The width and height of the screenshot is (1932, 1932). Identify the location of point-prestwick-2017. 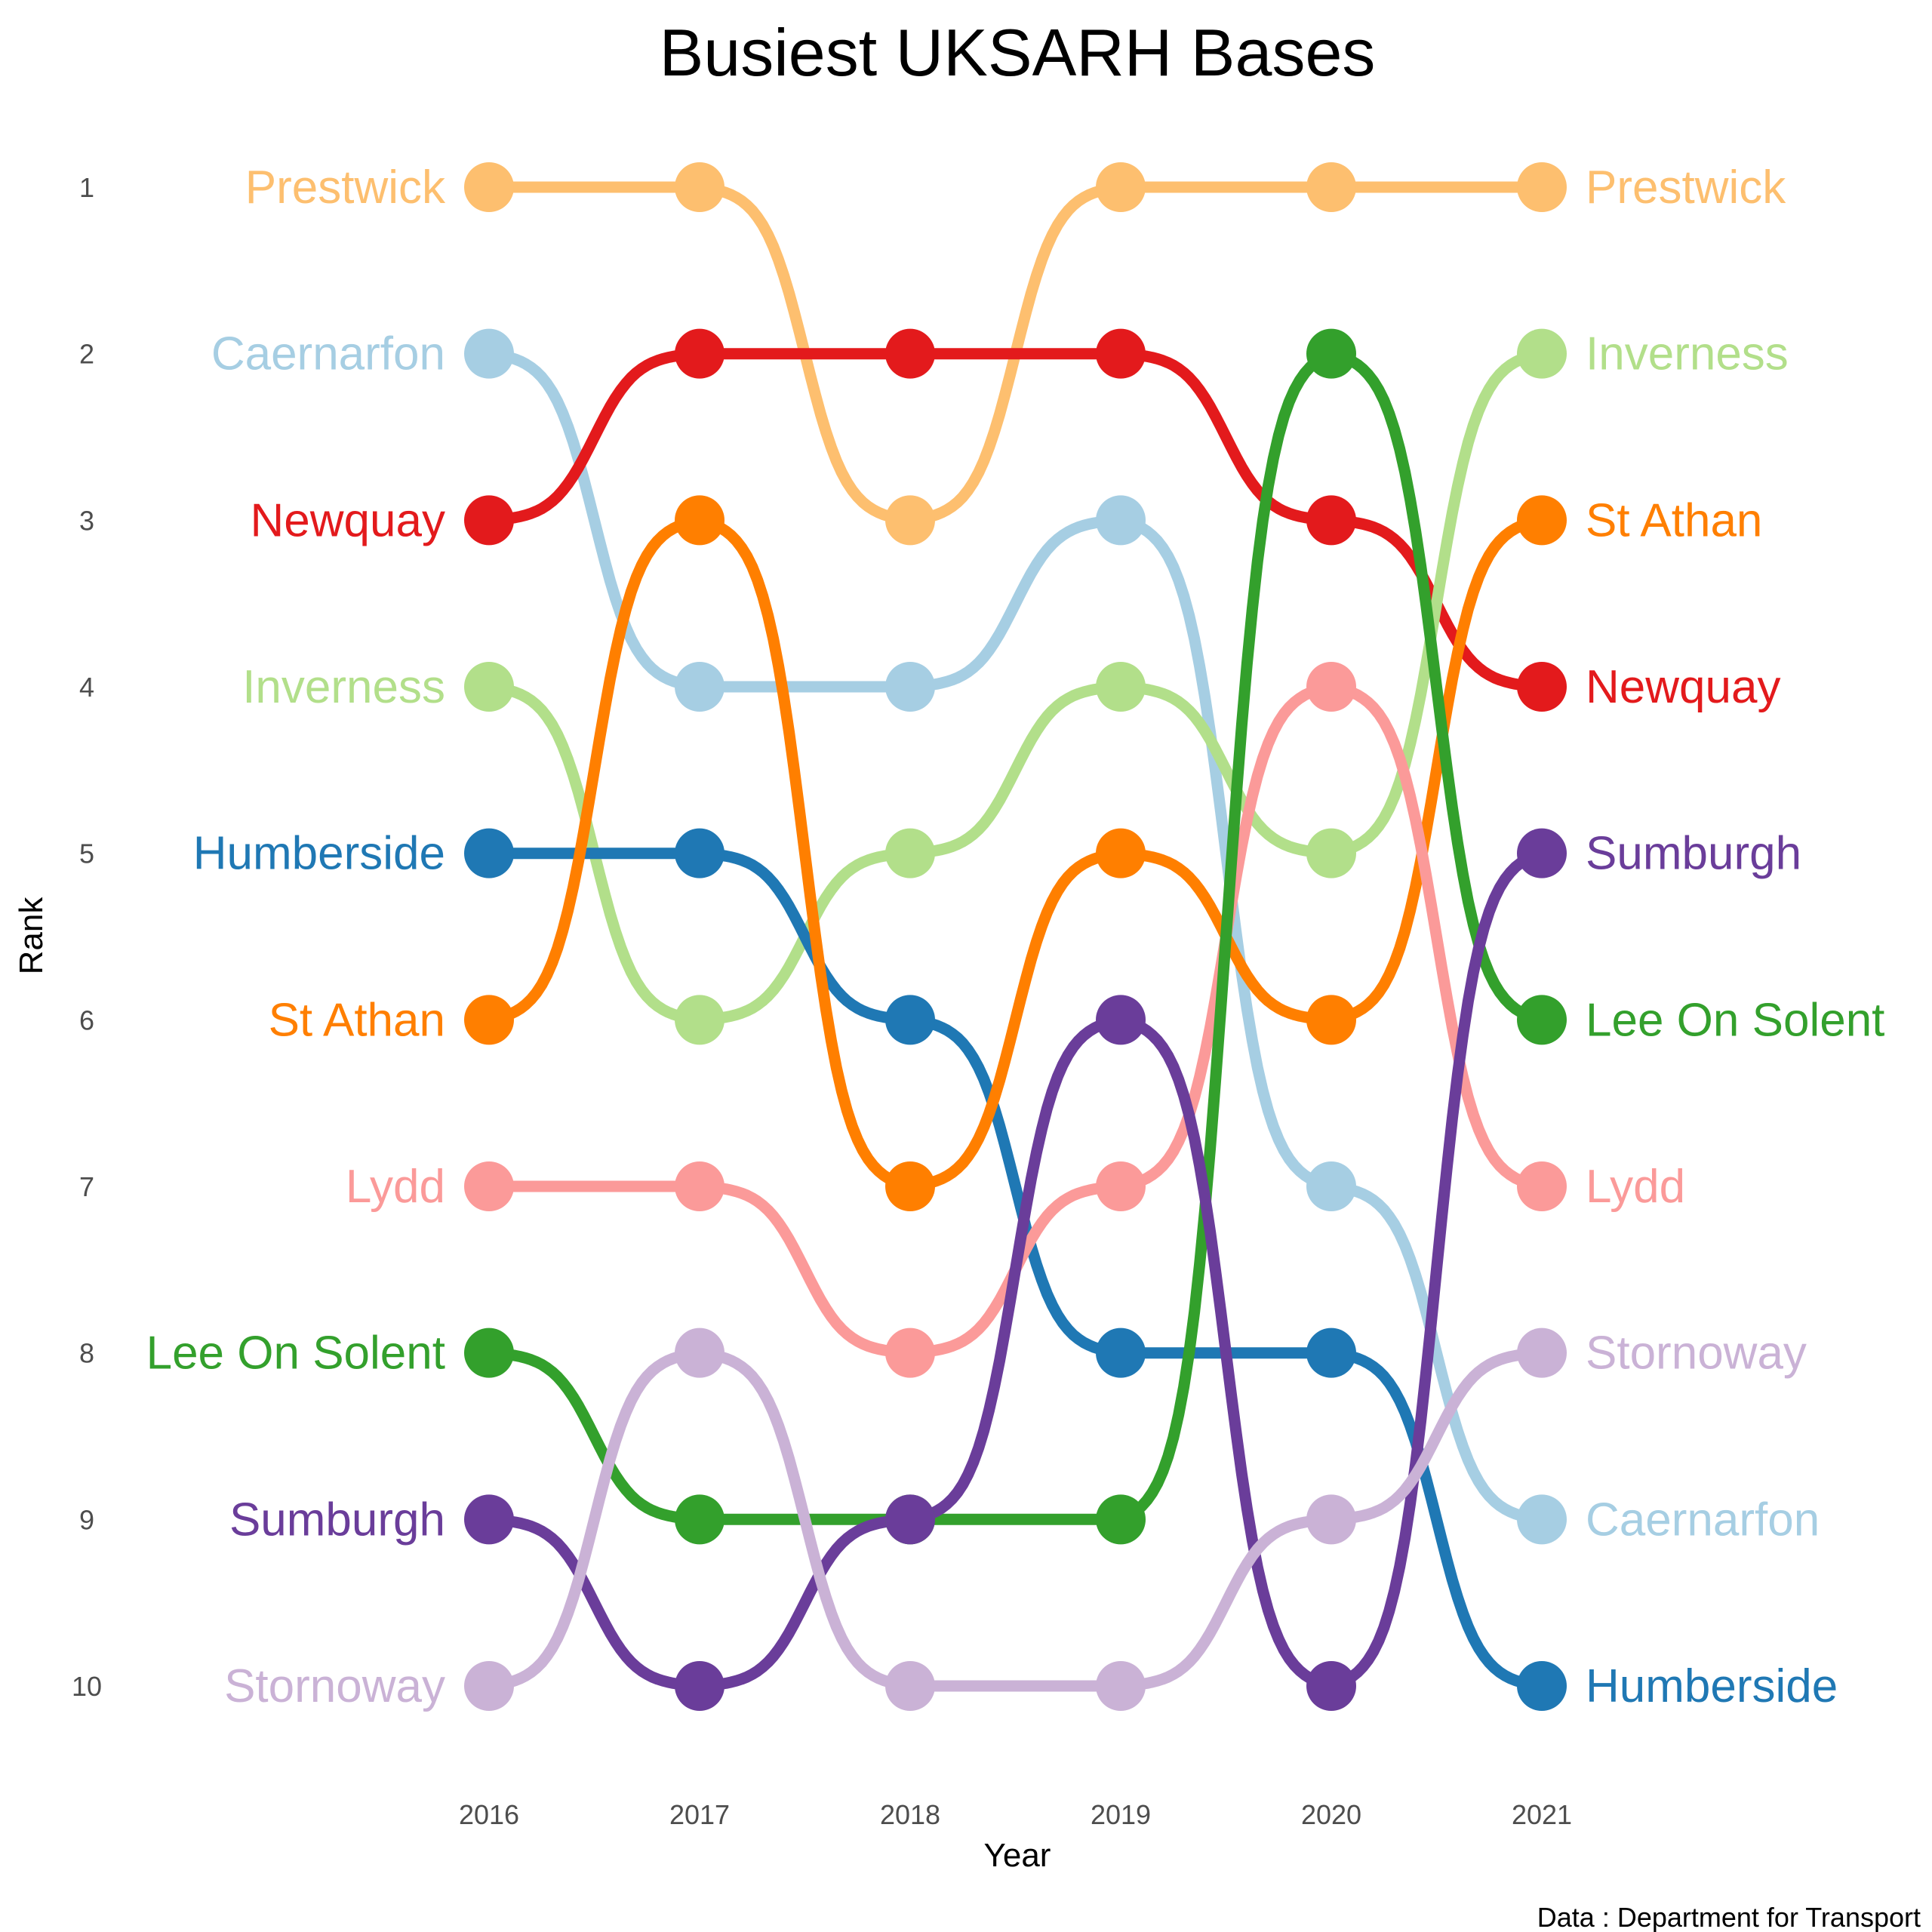
(699, 187).